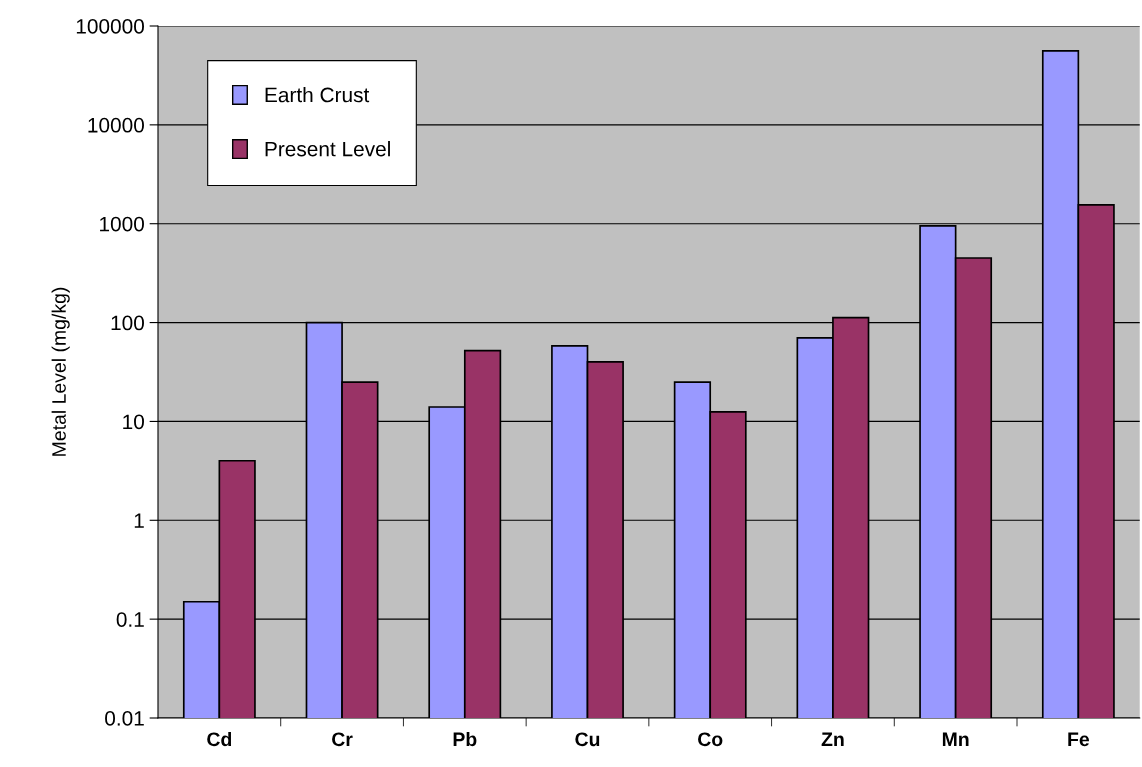 The width and height of the screenshot is (1142, 767). Describe the element at coordinates (955, 739) in the screenshot. I see `x-tick-label: Mn` at that location.